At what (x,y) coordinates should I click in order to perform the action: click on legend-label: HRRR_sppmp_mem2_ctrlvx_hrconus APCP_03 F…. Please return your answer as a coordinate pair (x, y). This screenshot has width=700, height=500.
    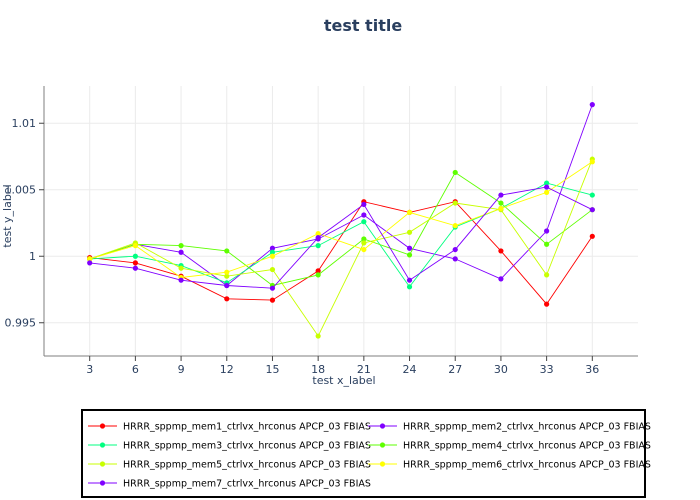
    Looking at the image, I should click on (527, 427).